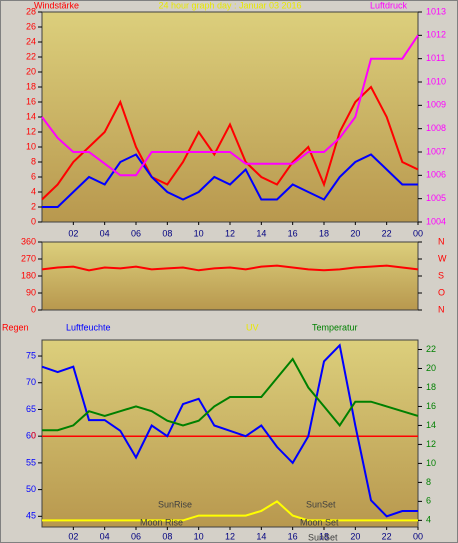  Describe the element at coordinates (436, 81) in the screenshot. I see `y2-tick-label: 1010` at that location.